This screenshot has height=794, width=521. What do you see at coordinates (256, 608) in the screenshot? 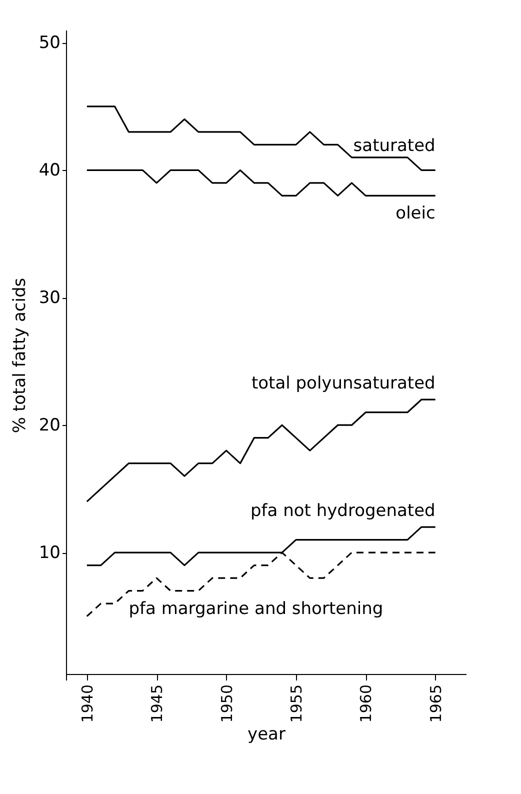
I see `series-label: pfa margarine and shortening` at bounding box center [256, 608].